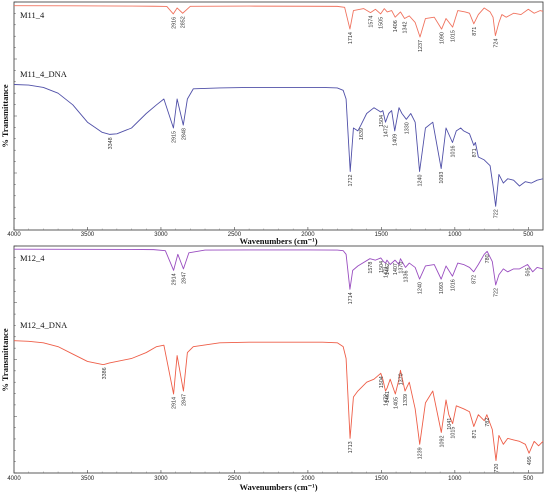  Describe the element at coordinates (388, 397) in the screenshot. I see `peak-annotation: 1461` at that location.